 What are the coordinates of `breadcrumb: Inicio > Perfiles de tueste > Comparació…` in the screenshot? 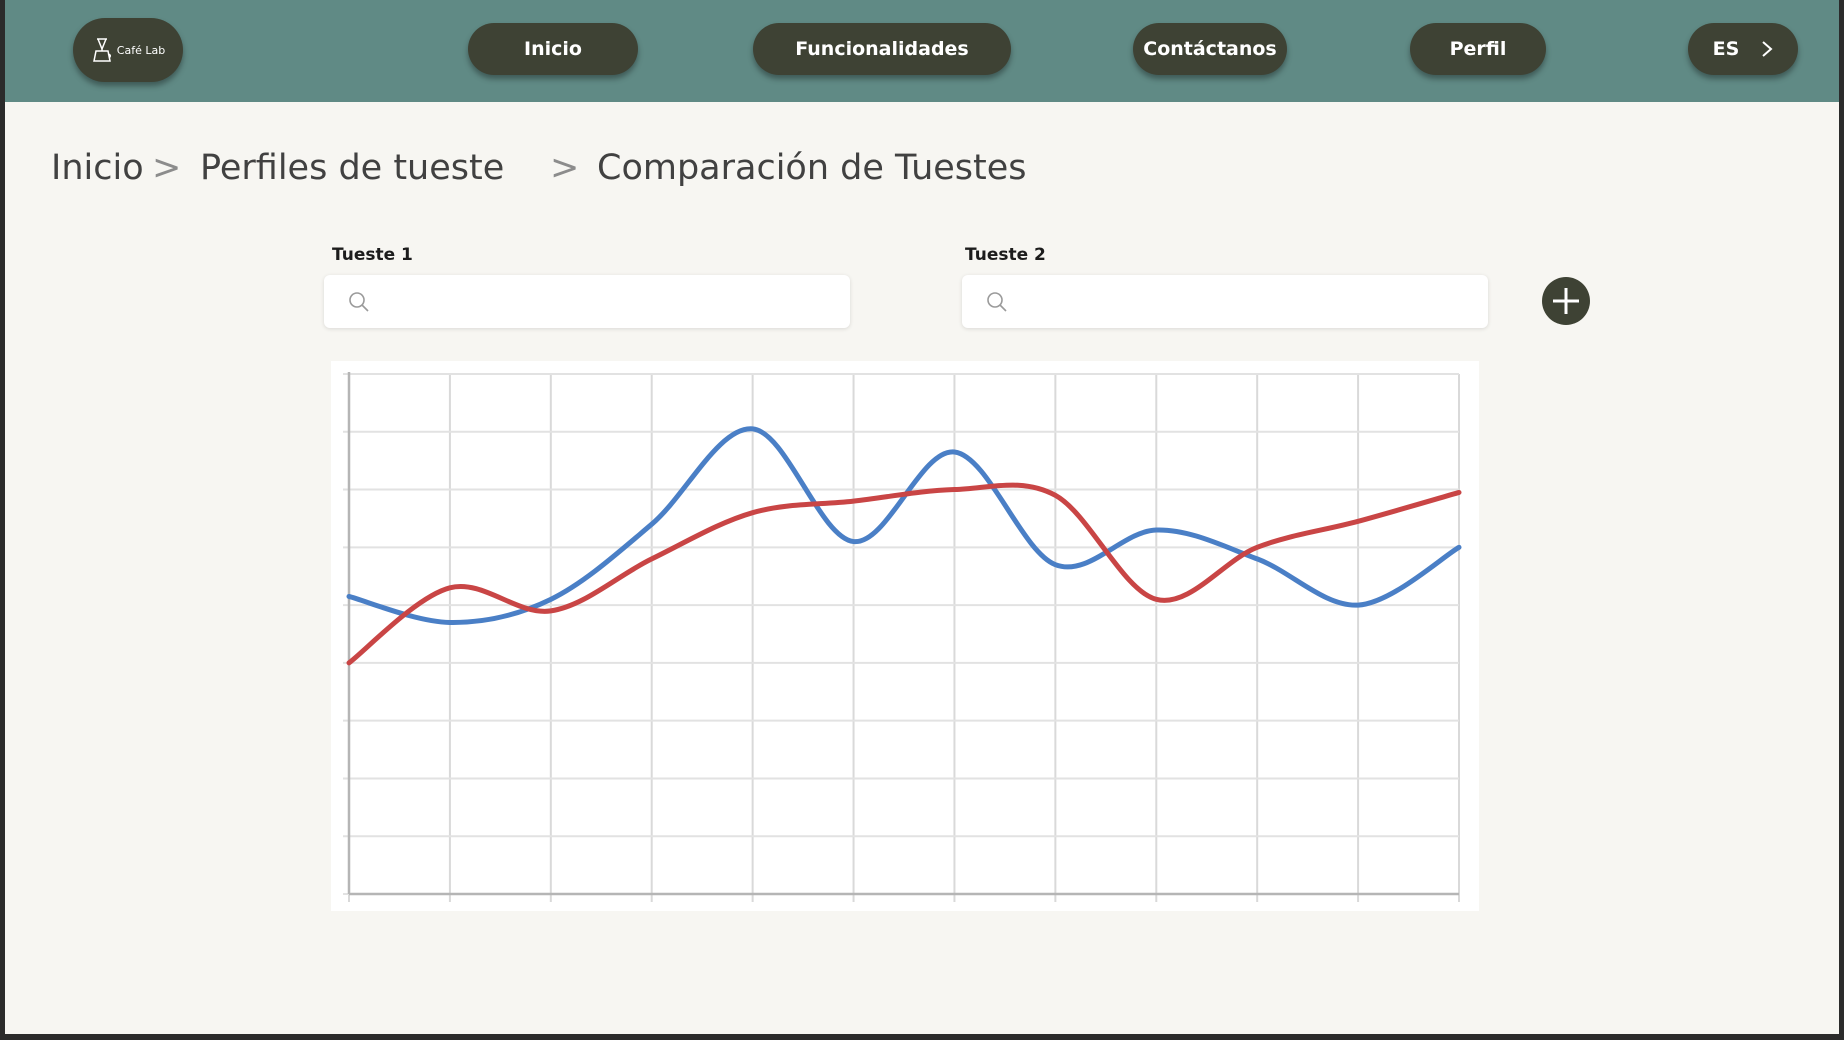 It's located at (922, 173).